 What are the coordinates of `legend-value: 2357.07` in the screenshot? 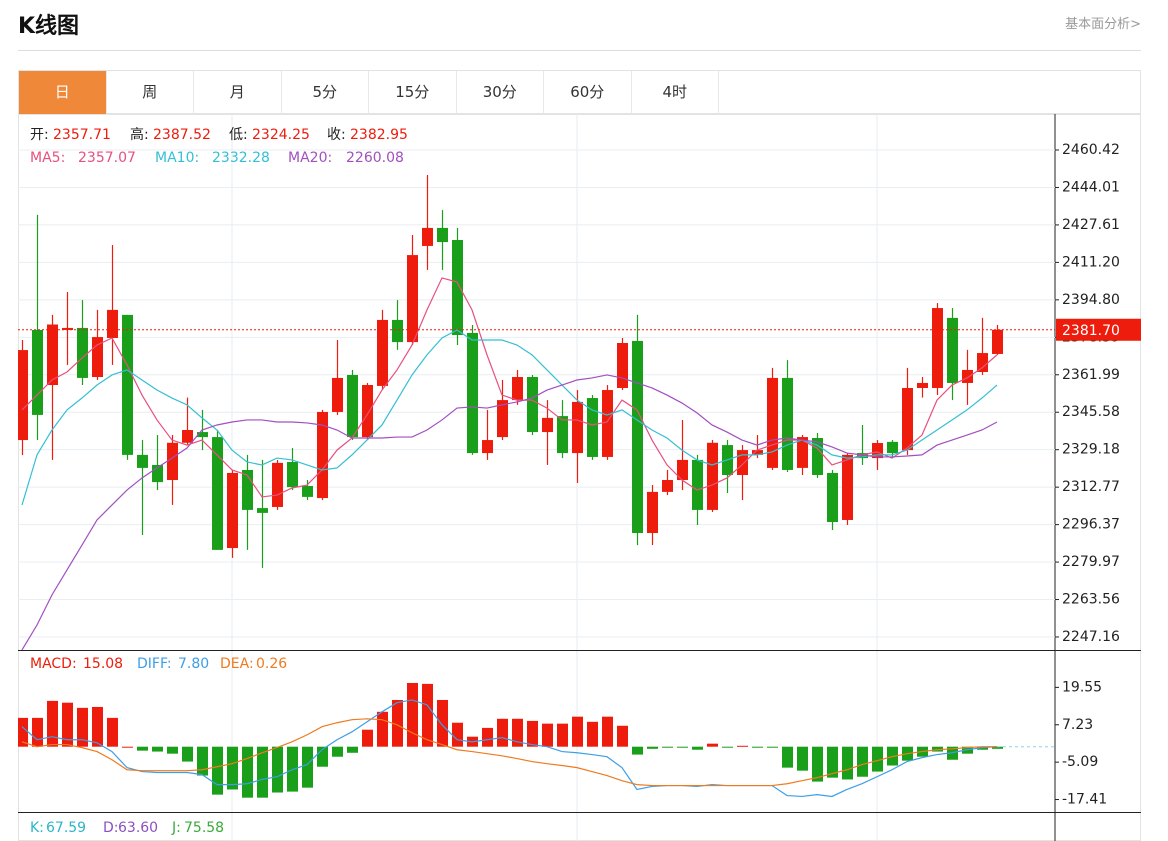 It's located at (107, 158).